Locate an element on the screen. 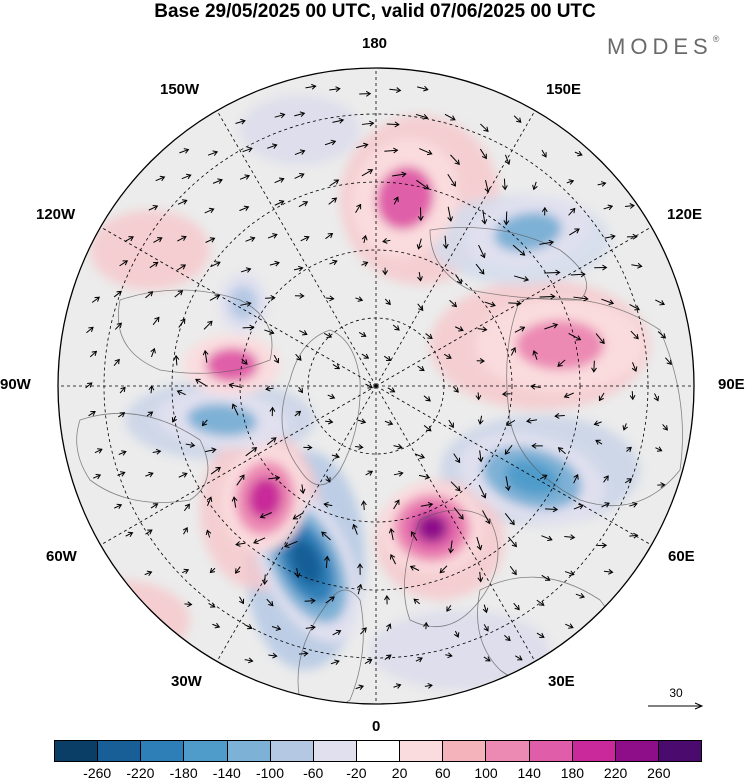  colorbar-tick-label: 60 is located at coordinates (443, 773).